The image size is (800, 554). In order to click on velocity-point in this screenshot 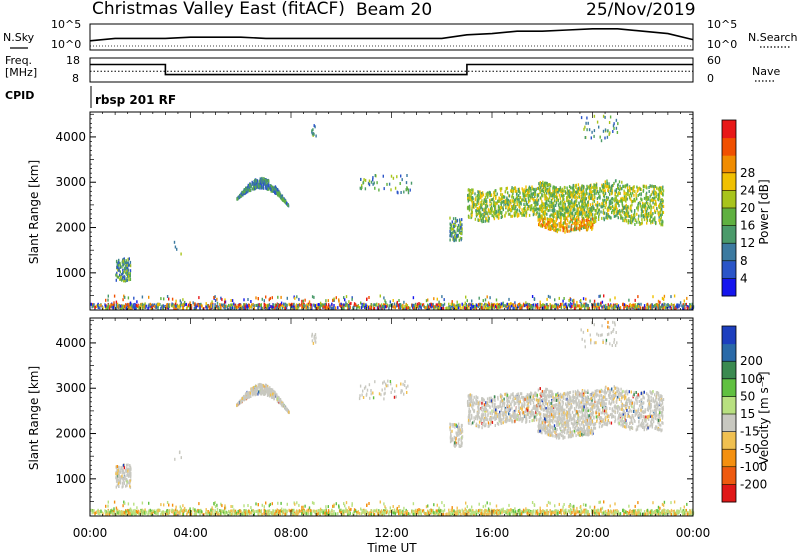, I will do `click(169, 513)`.